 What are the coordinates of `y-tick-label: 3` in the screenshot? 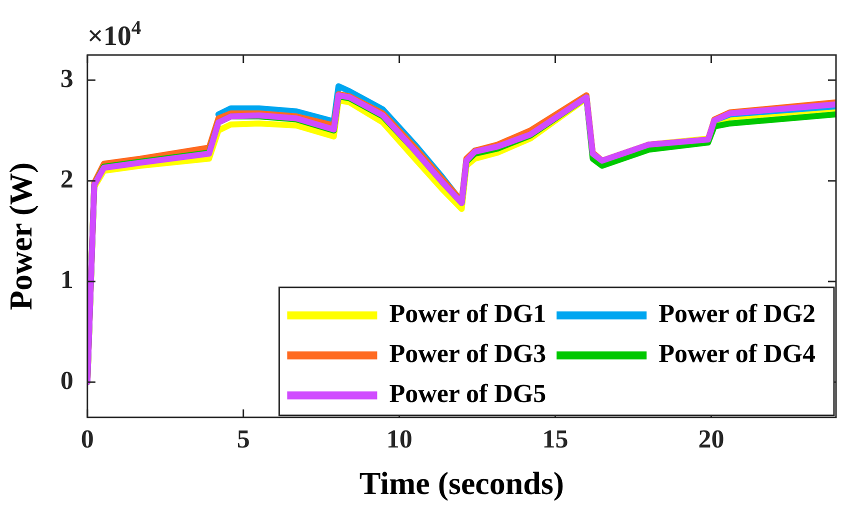 It's located at (67, 78).